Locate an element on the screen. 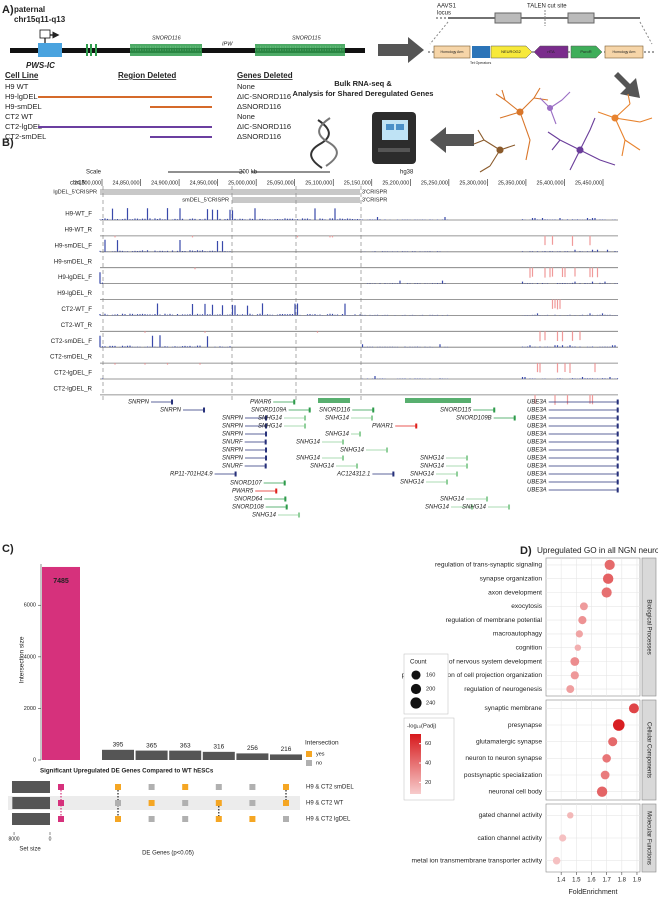 The image size is (658, 899). coord-label: 24,850,000 is located at coordinates (126, 183).